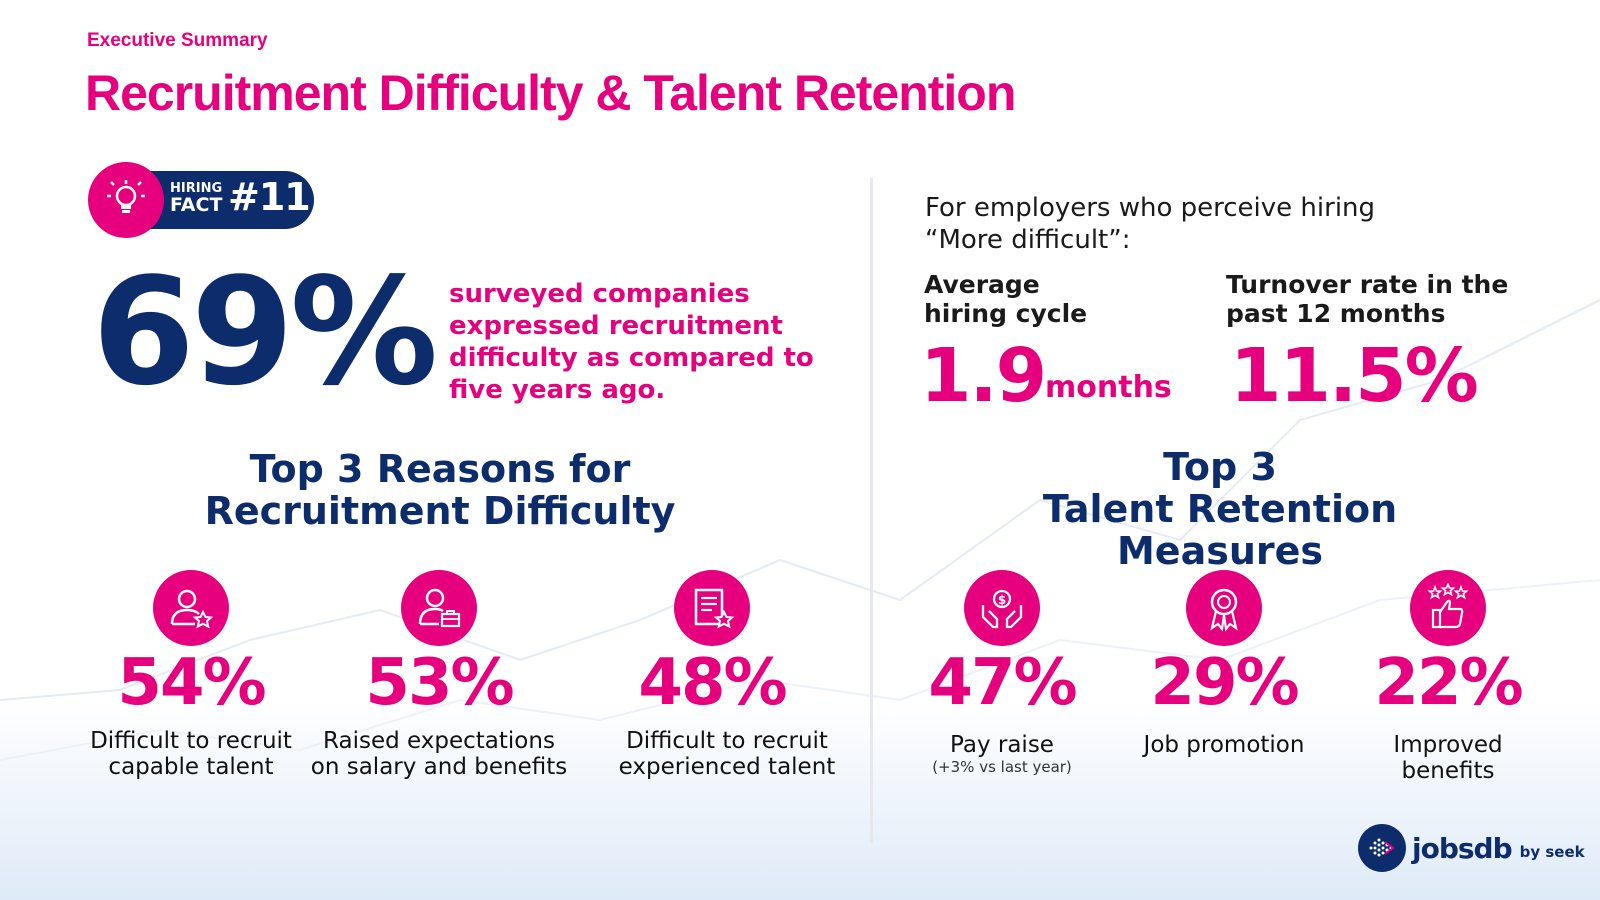  I want to click on column-divider, so click(871, 510).